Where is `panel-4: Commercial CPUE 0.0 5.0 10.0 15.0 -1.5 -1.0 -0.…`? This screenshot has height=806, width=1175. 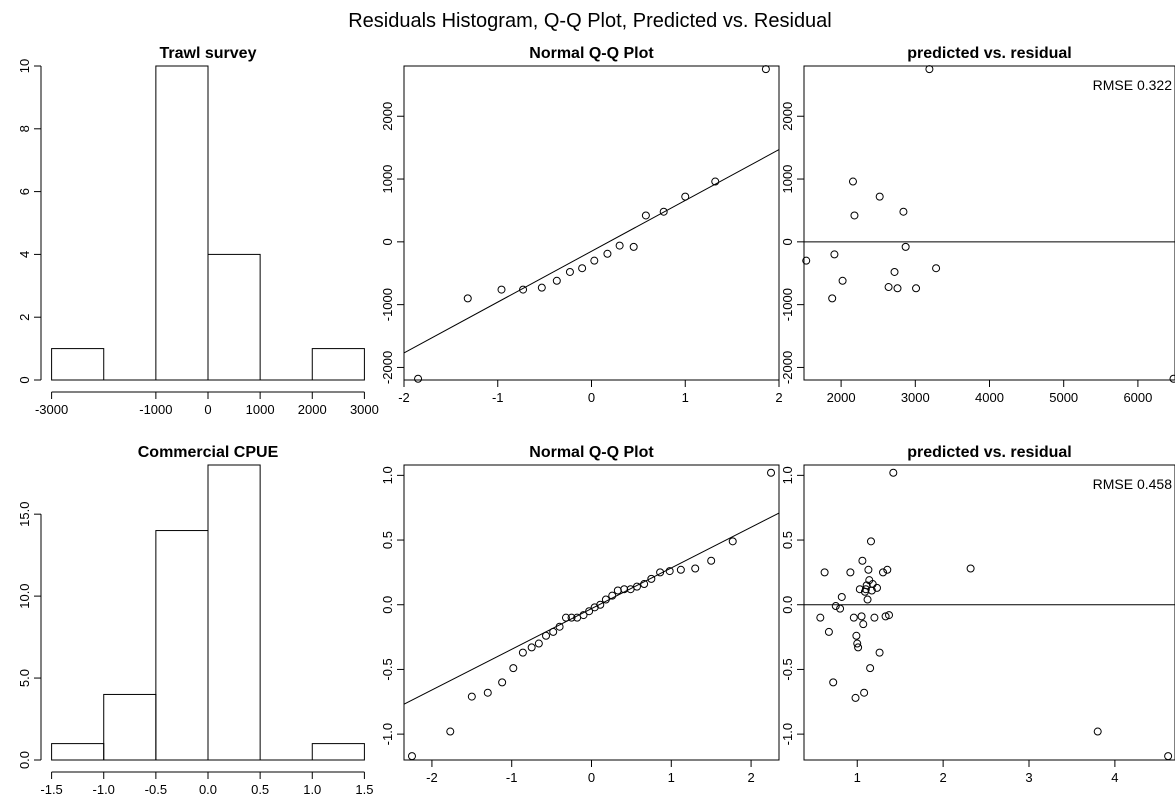 panel-4: Commercial CPUE 0.0 5.0 10.0 15.0 -1.5 -1.0 -0.… is located at coordinates (195, 620).